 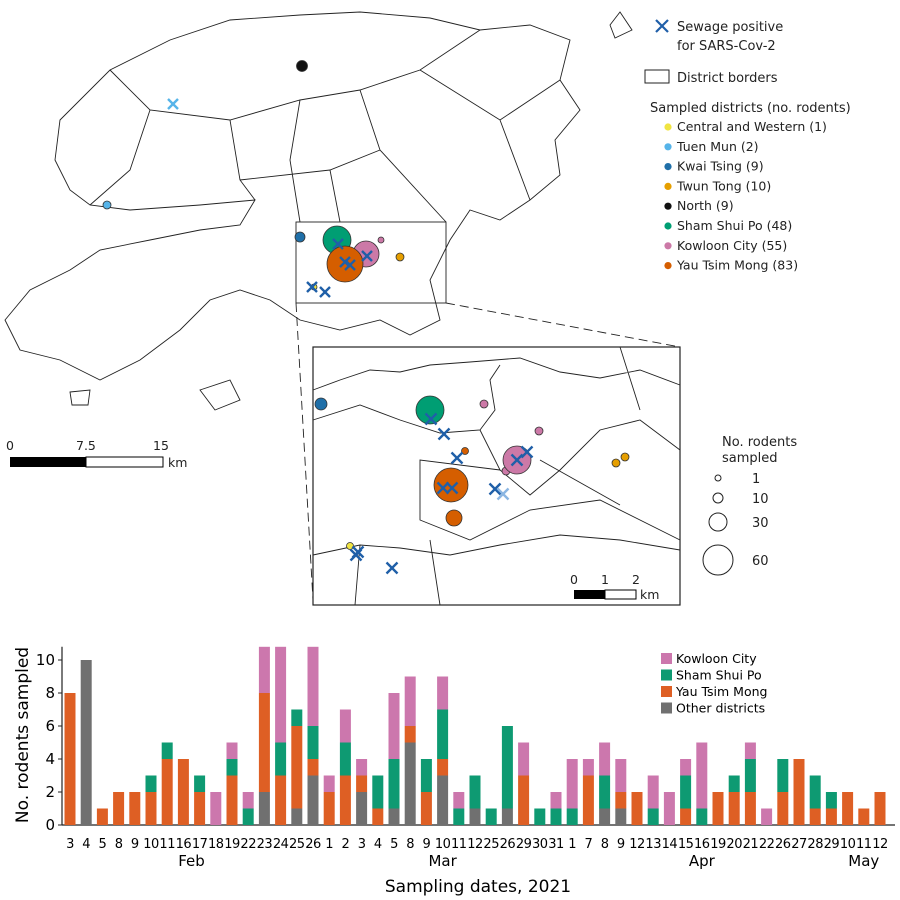 What do you see at coordinates (749, 505) in the screenshot?
I see `size-legend: No. rodents sampled 1 10 30 60` at bounding box center [749, 505].